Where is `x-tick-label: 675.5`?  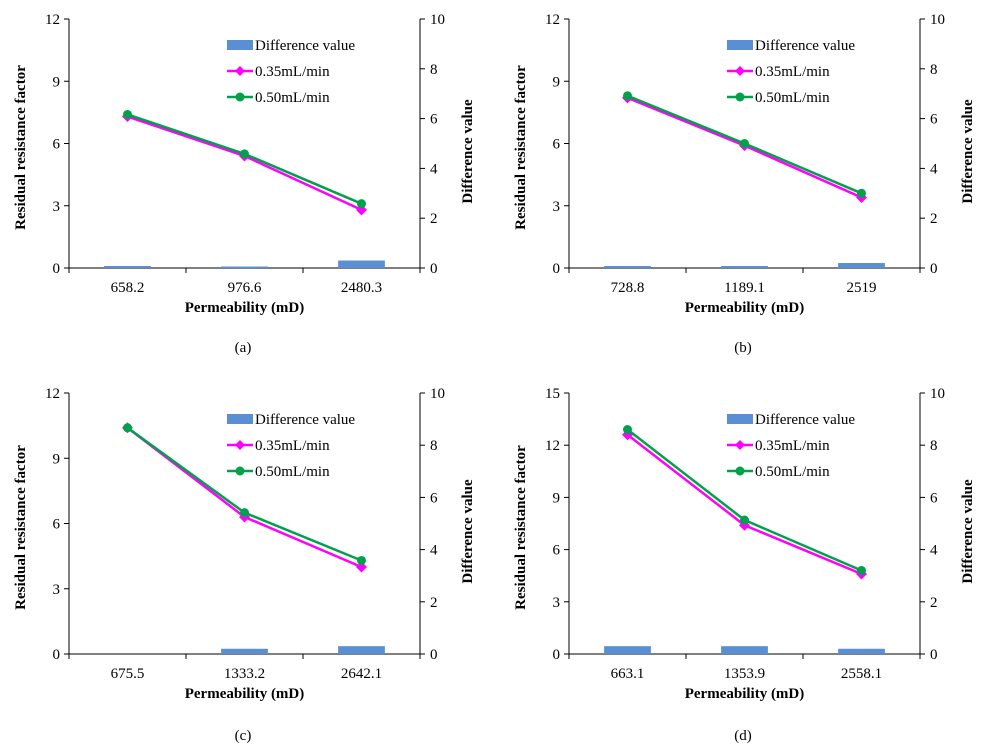
x-tick-label: 675.5 is located at coordinates (128, 674).